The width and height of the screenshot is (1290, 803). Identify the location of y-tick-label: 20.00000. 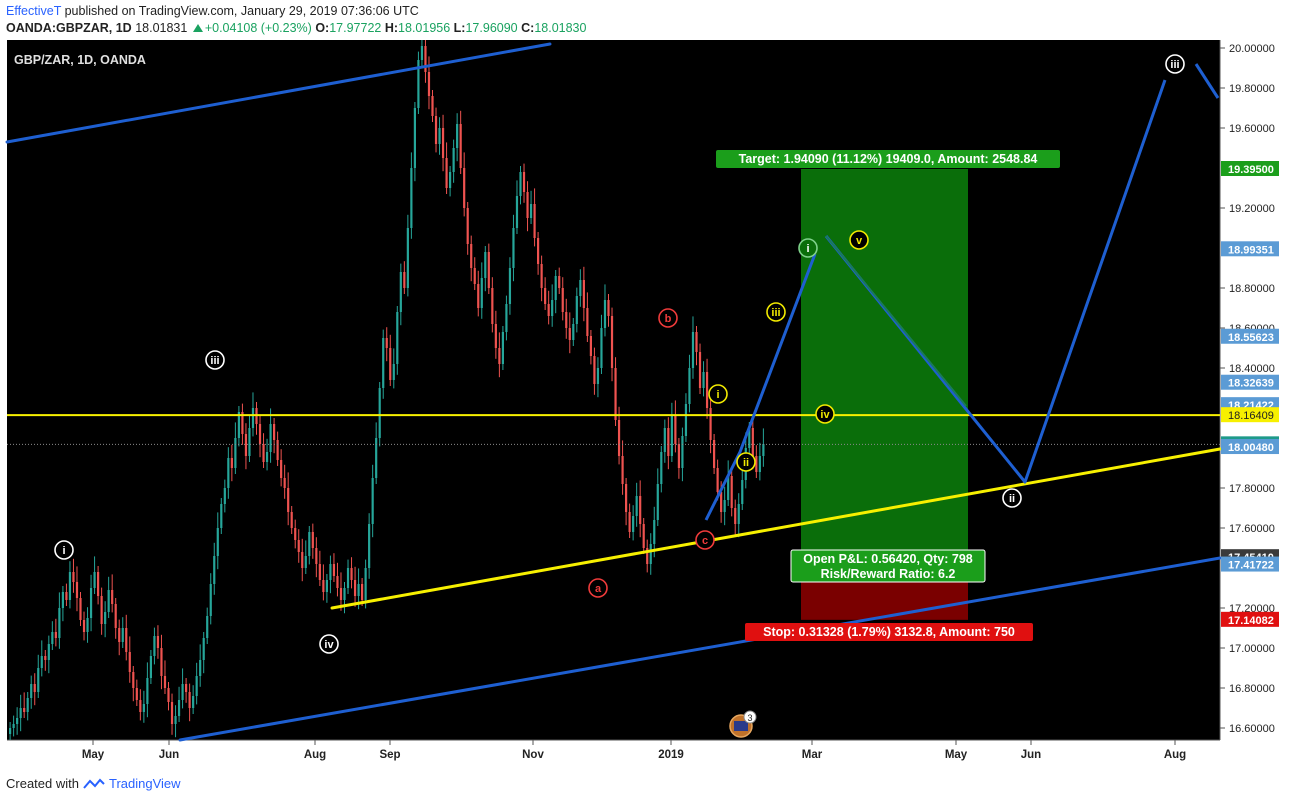
(1252, 49).